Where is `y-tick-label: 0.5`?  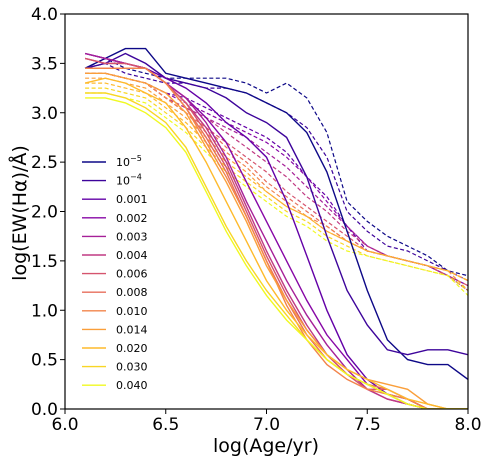 y-tick-label: 0.5 is located at coordinates (44, 361).